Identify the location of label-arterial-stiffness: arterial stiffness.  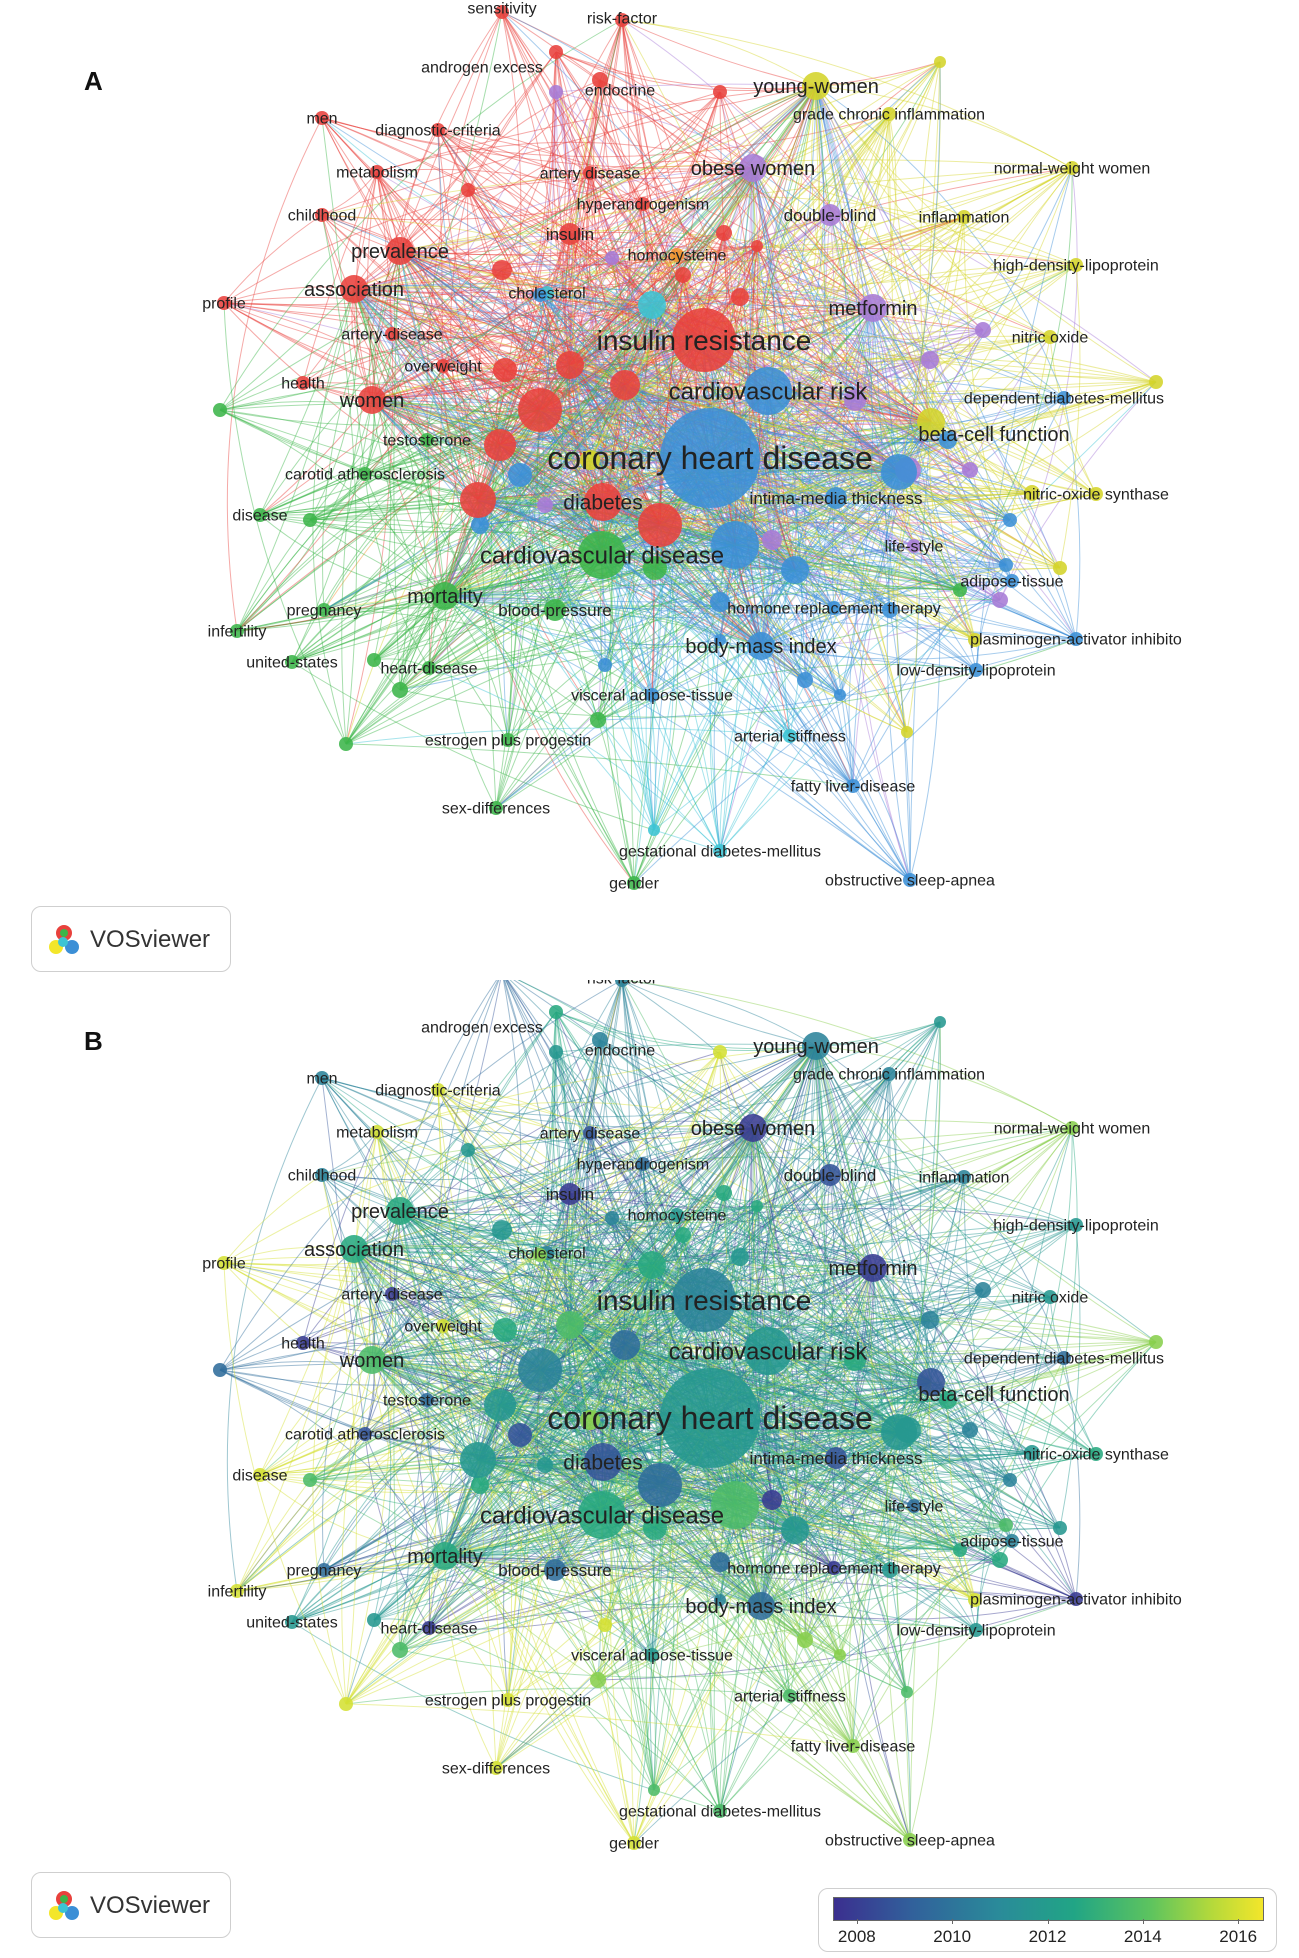
(790, 737).